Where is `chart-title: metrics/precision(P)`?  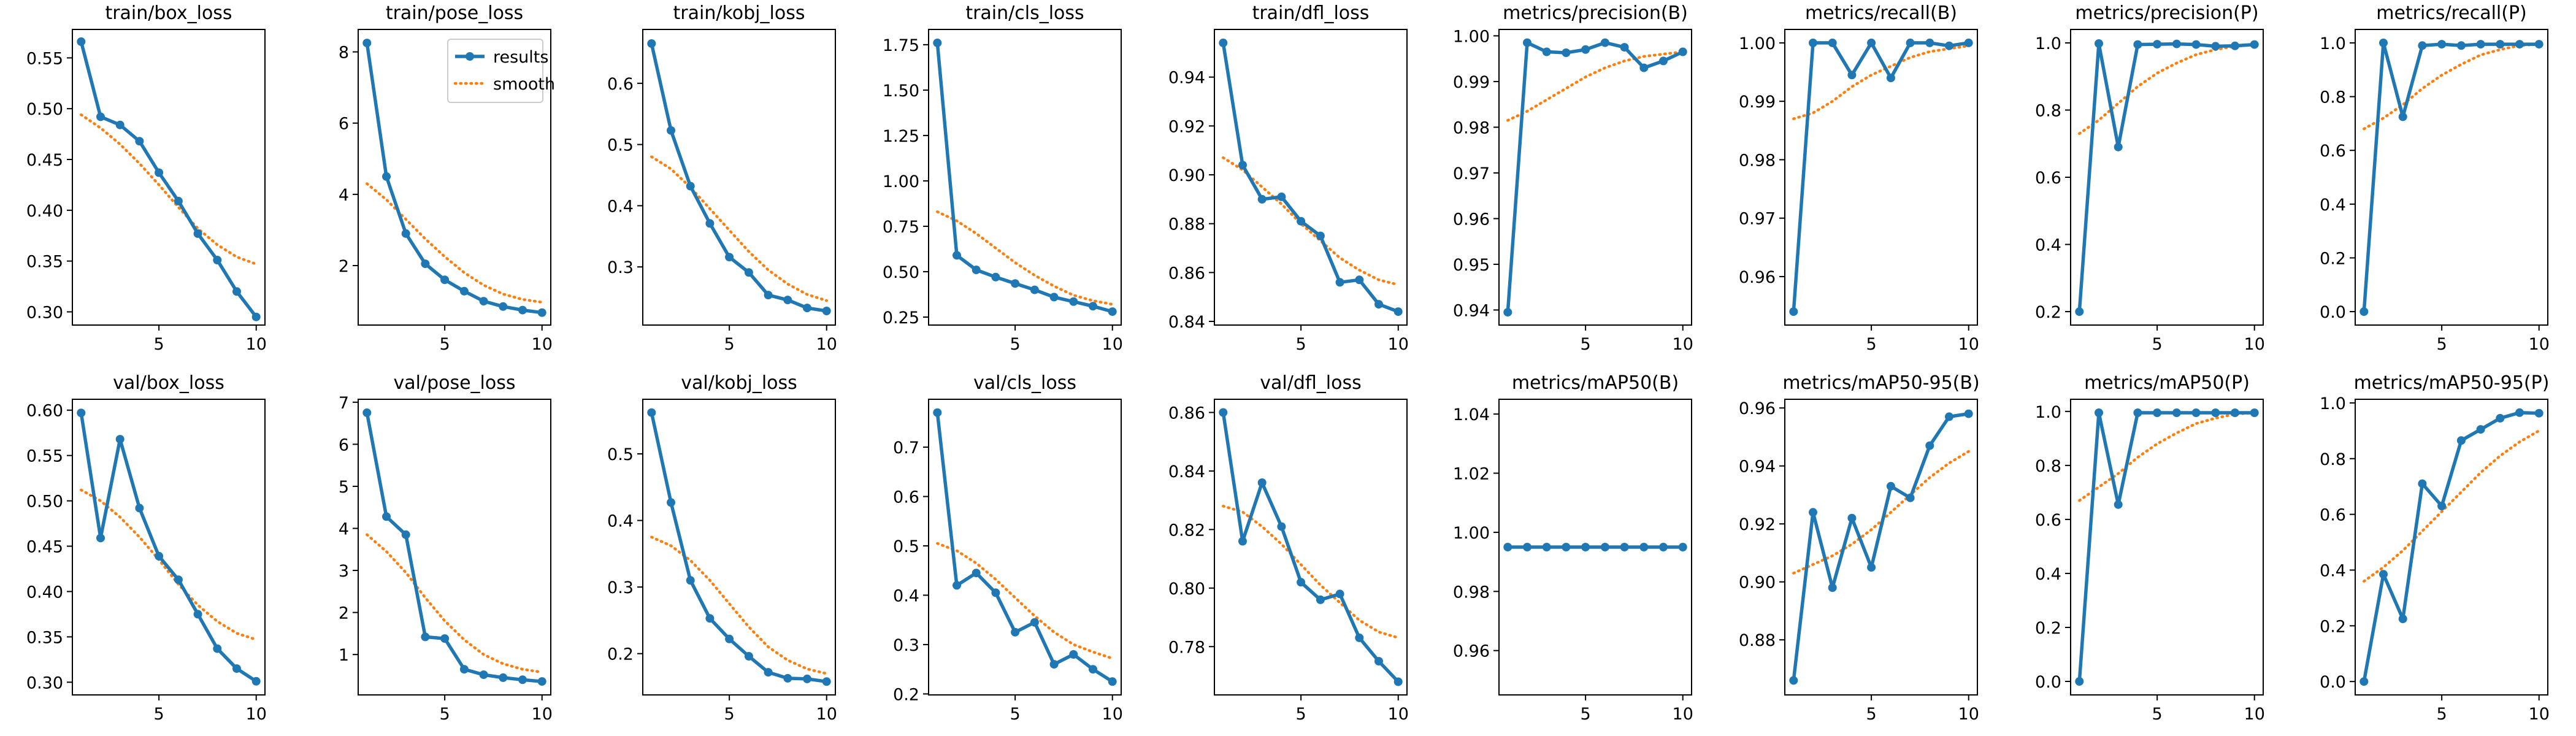
chart-title: metrics/precision(P) is located at coordinates (2166, 13).